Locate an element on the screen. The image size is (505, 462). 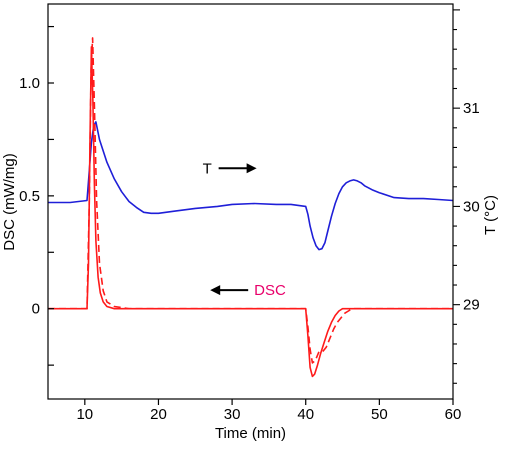
y-right-tick-label: 31 is located at coordinates (471, 108).